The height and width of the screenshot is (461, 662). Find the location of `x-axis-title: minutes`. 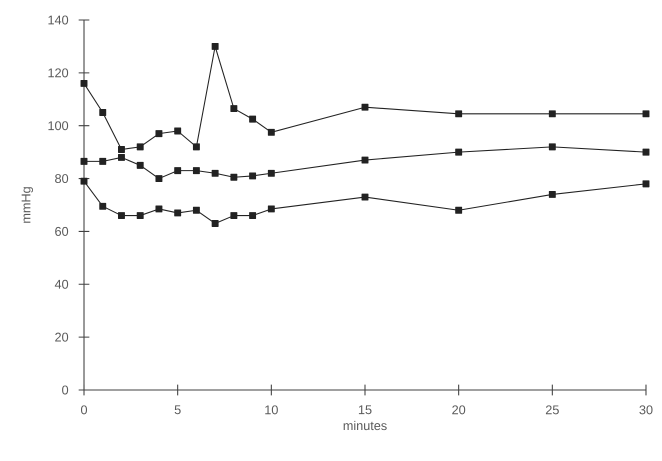

x-axis-title: minutes is located at coordinates (365, 425).